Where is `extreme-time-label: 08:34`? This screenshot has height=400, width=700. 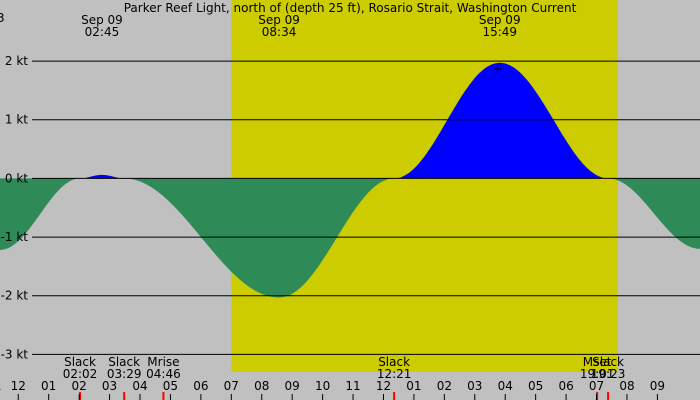 extreme-time-label: 08:34 is located at coordinates (279, 32).